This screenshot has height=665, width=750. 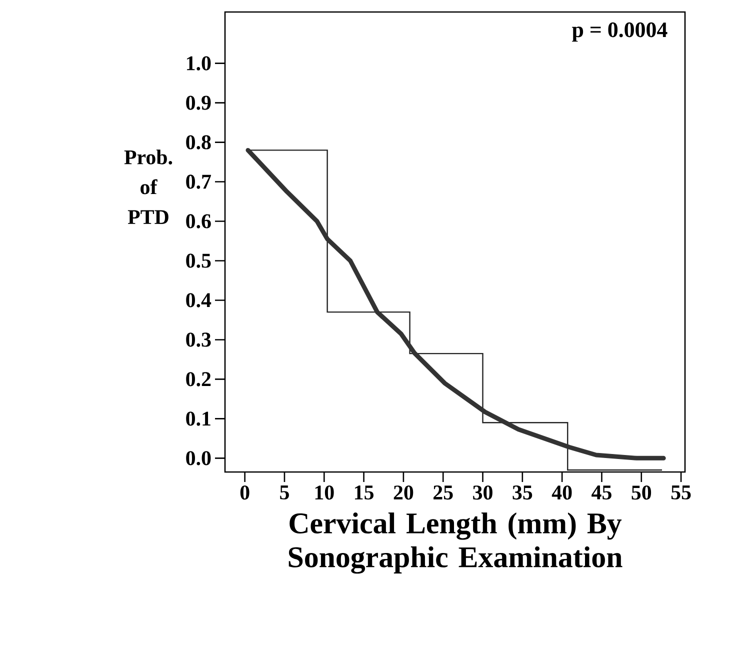 What do you see at coordinates (198, 103) in the screenshot?
I see `y-tick-label: 0.9` at bounding box center [198, 103].